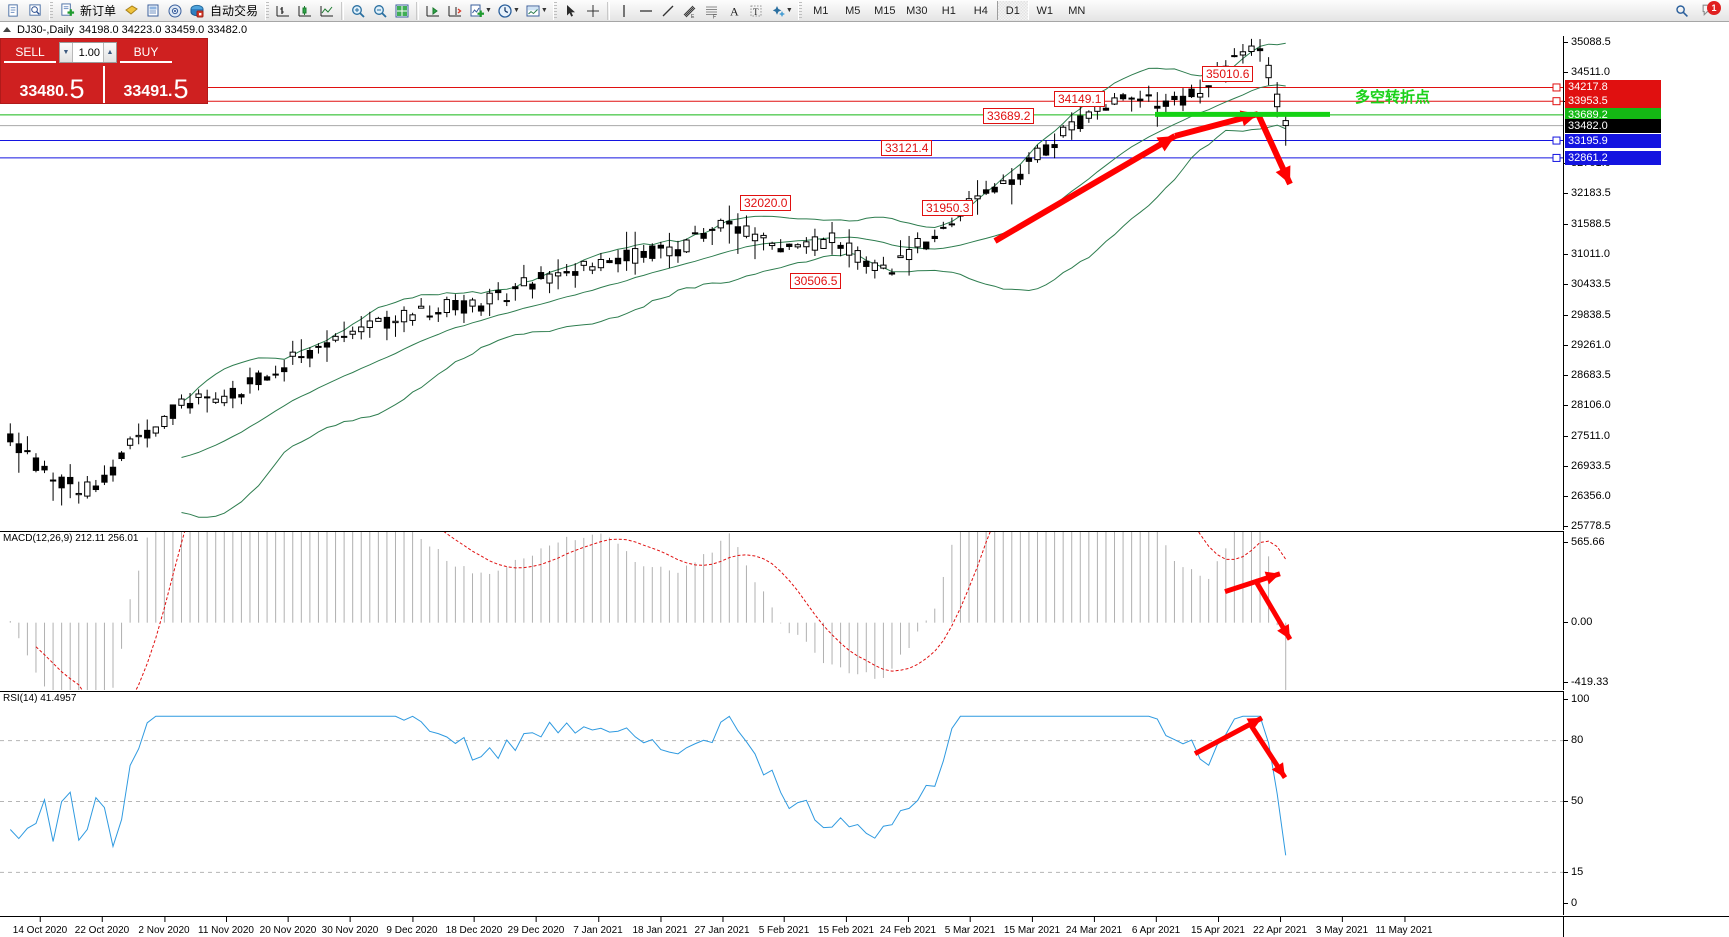  What do you see at coordinates (646, 11) in the screenshot?
I see `horizontal-line-icon` at bounding box center [646, 11].